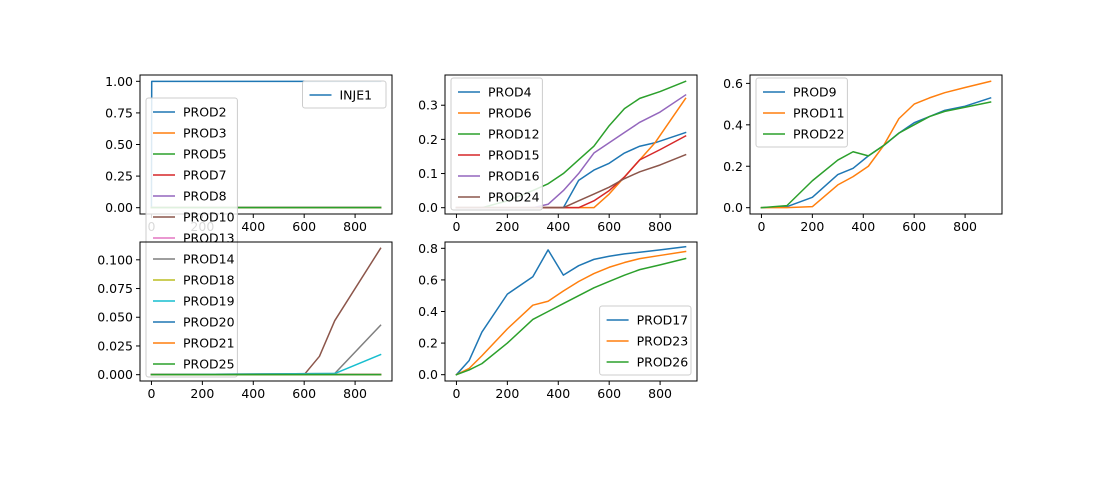  Describe the element at coordinates (815, 92) in the screenshot. I see `legend-label-prod9: PROD9` at that location.